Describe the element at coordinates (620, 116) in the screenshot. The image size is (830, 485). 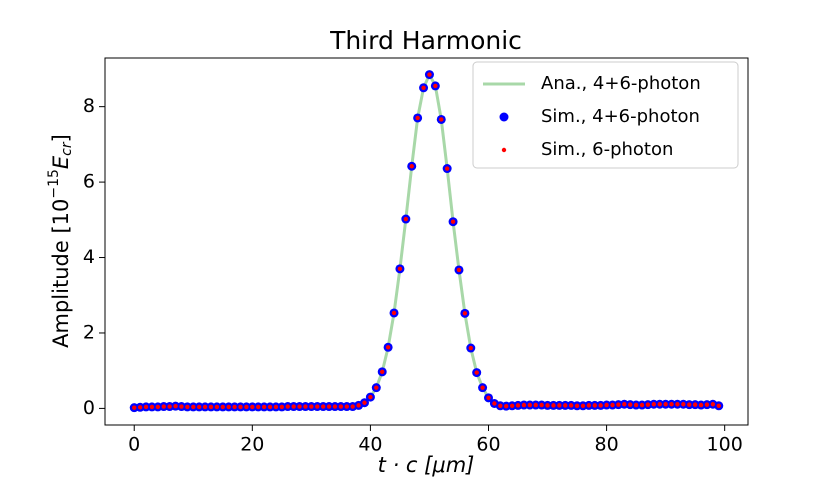
I see `legend-label: Sim., 4+6-photon` at that location.